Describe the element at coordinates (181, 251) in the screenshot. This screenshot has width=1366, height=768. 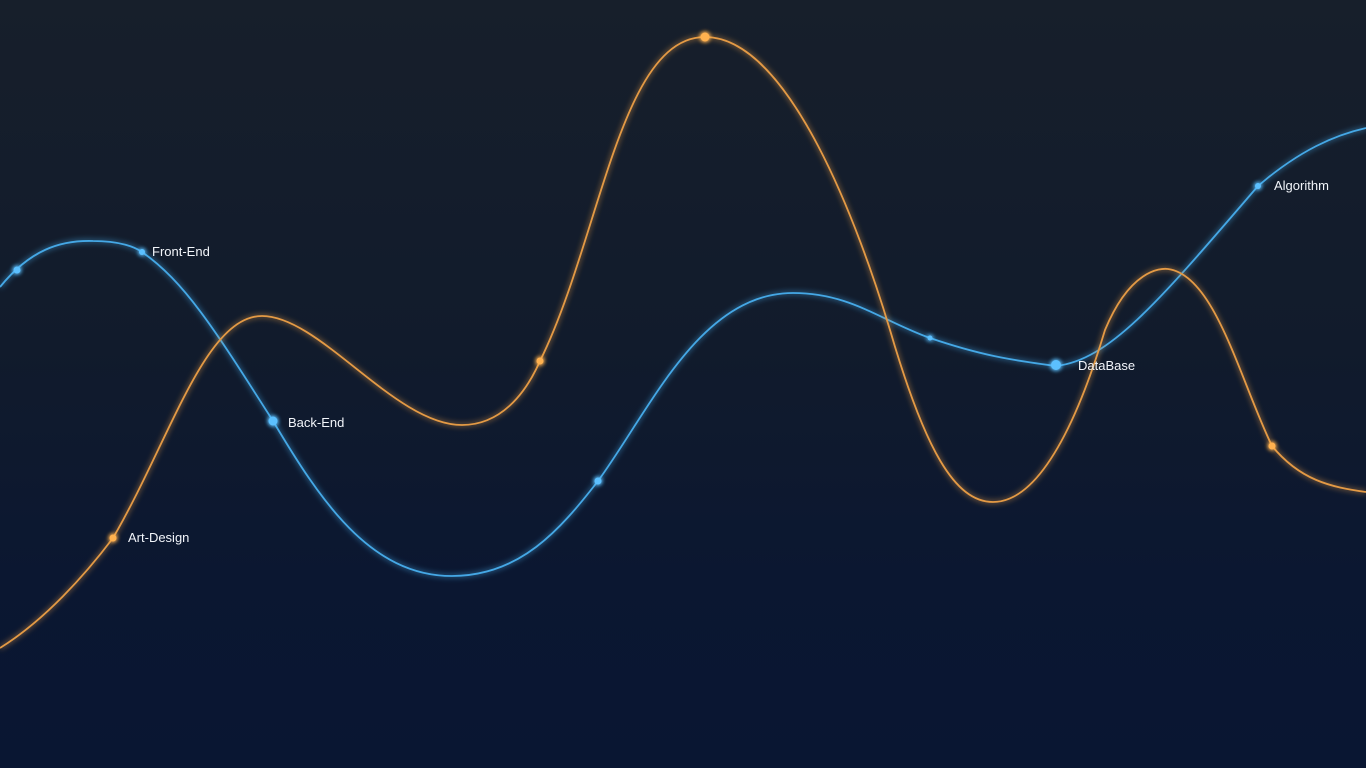
I see `front-end-label: Front-End` at that location.